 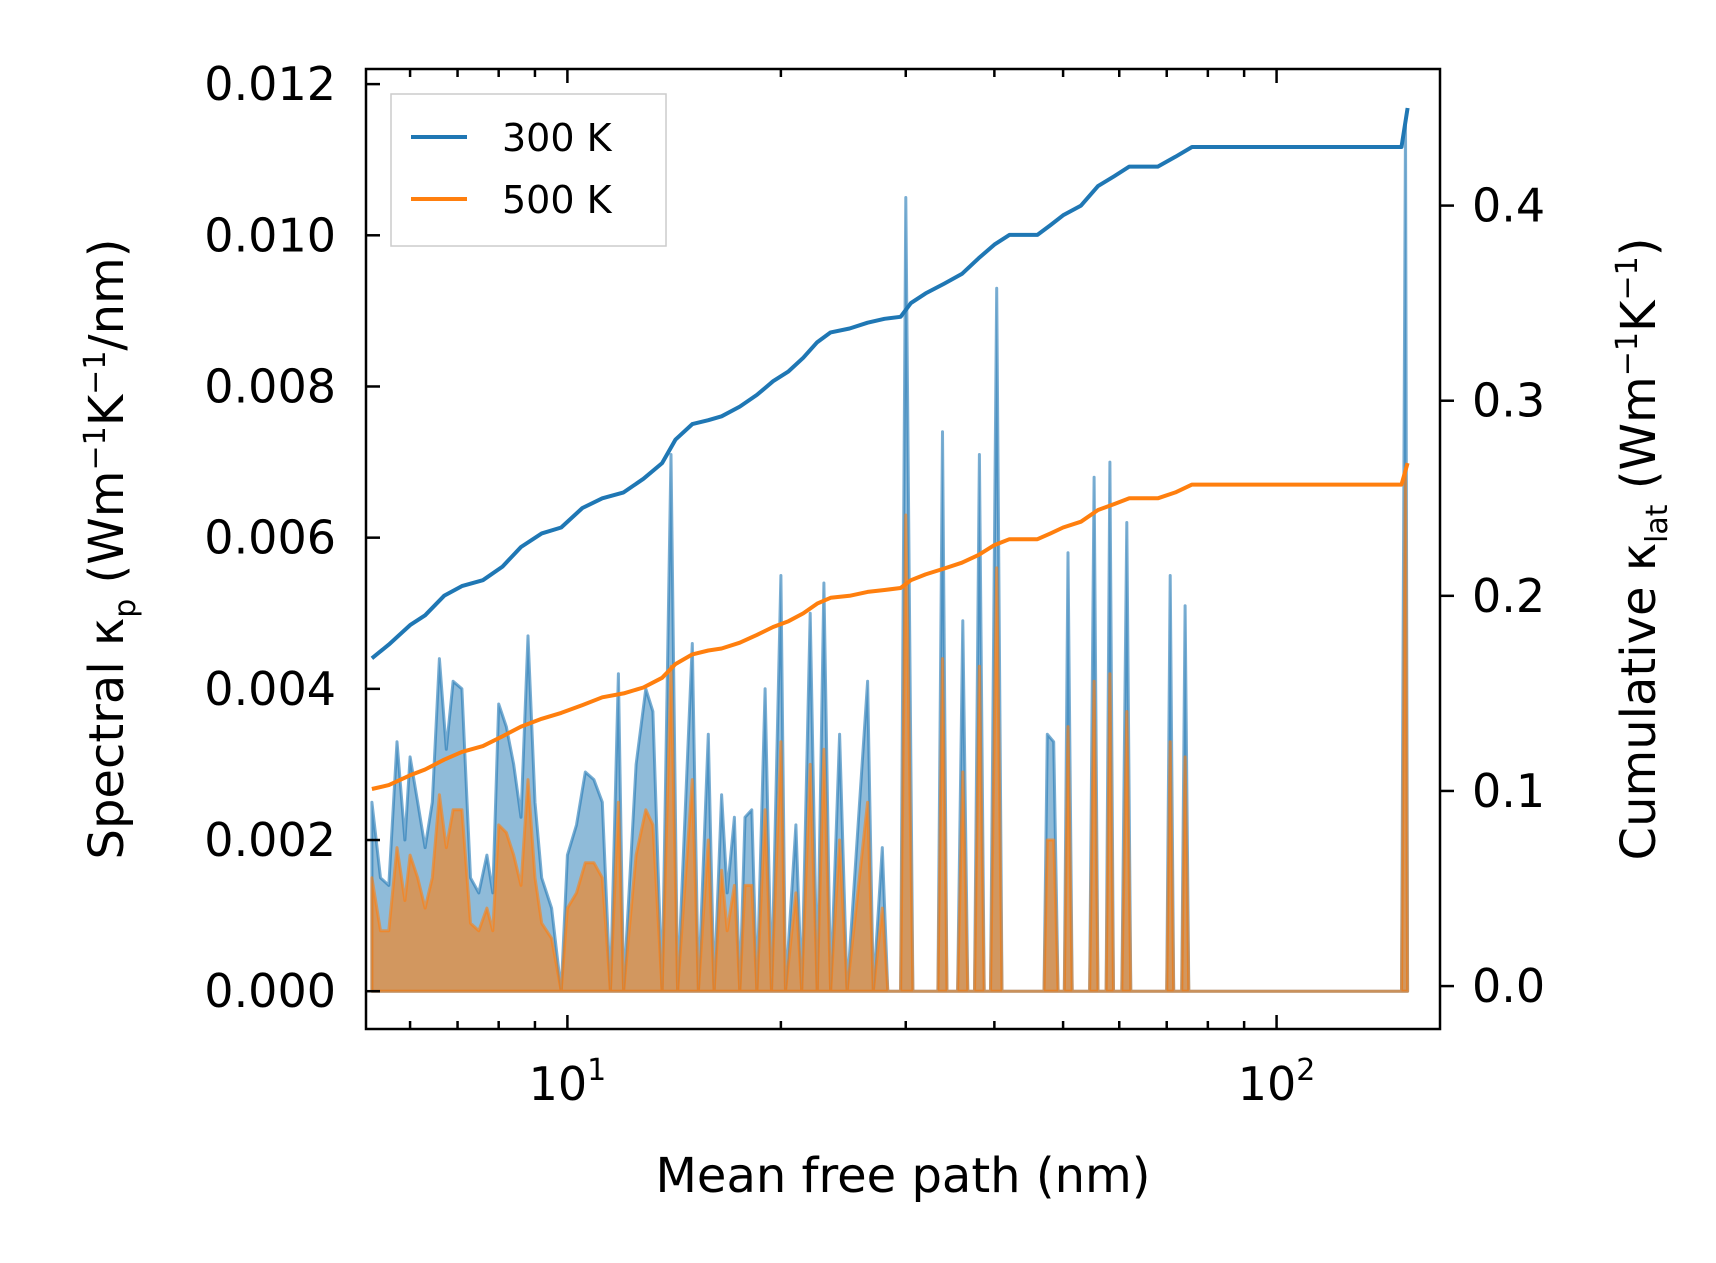 What do you see at coordinates (568, 1082) in the screenshot?
I see `x-tick-label: 10¹` at bounding box center [568, 1082].